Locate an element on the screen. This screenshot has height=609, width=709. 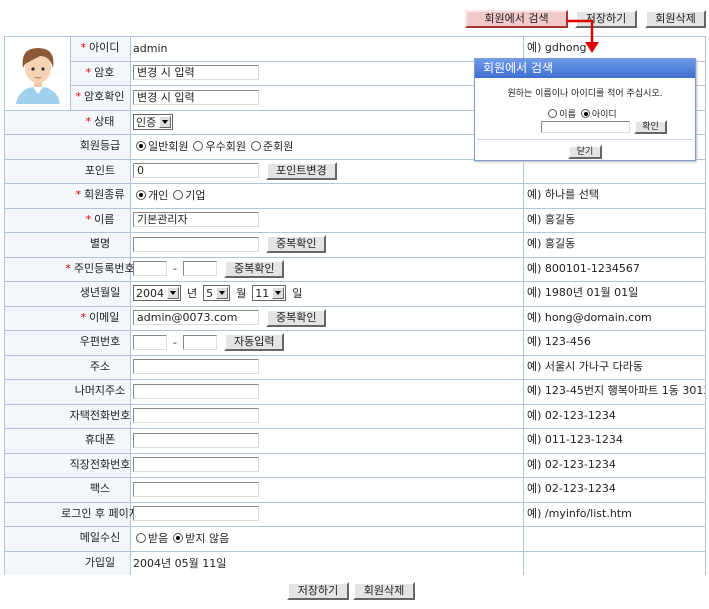
popup-input is located at coordinates (585, 127).